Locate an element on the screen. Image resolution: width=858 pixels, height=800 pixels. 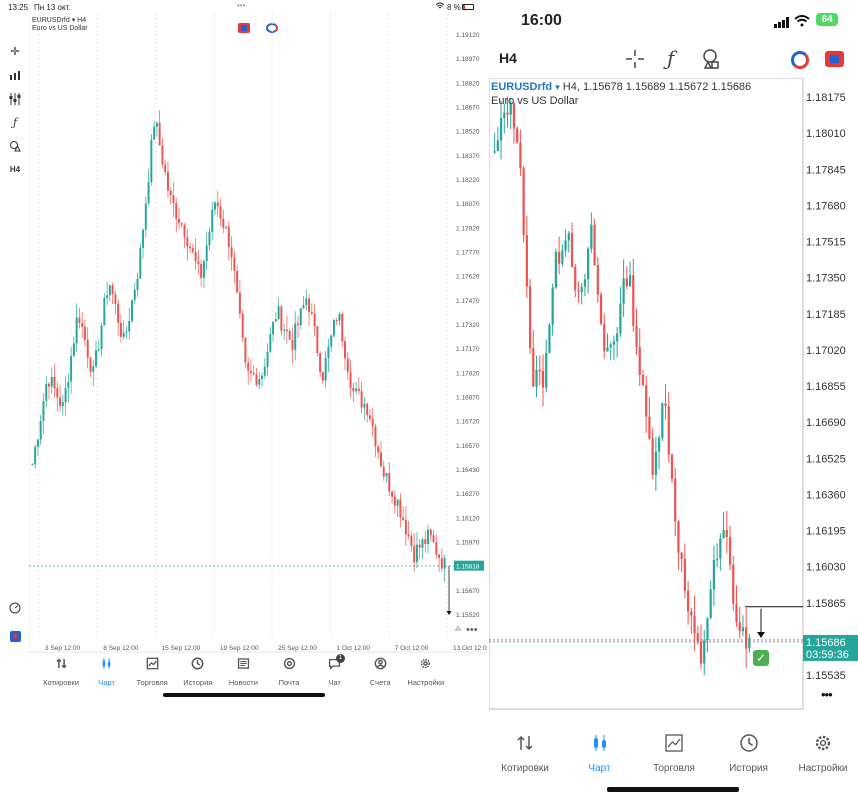
mail-icon is located at coordinates (289, 666).